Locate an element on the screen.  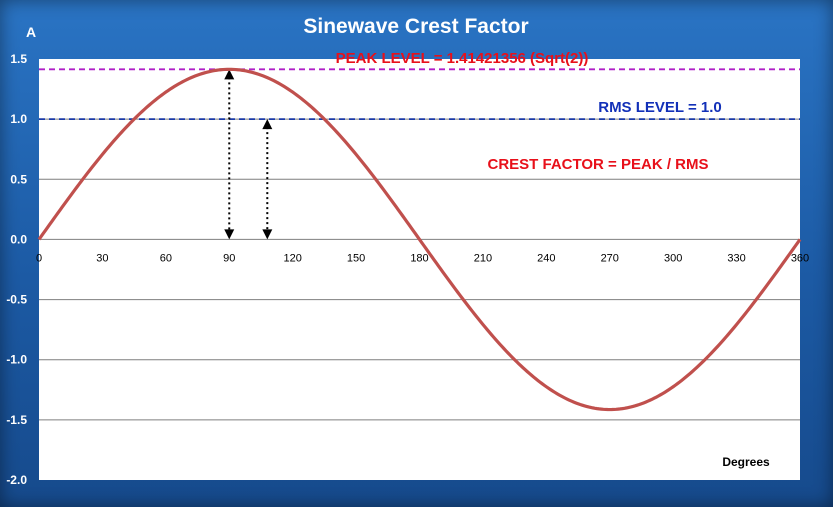
y-axis-ticks: 1.5 1.0 0.5 0.0 -0.5 -1.0 -1.5 -2.0 is located at coordinates (16, 269).